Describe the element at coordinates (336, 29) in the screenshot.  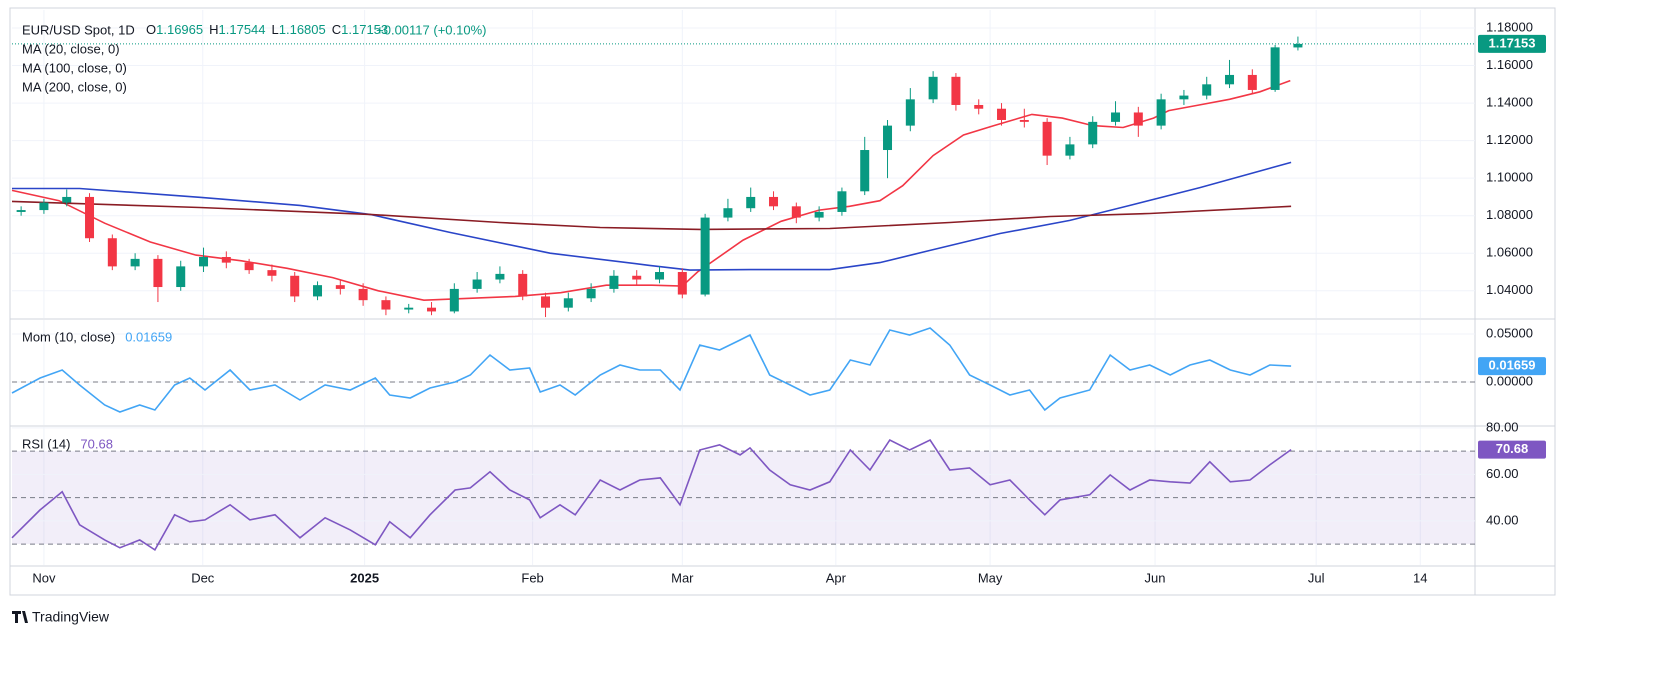
I see `ohlc-prefix: C` at that location.